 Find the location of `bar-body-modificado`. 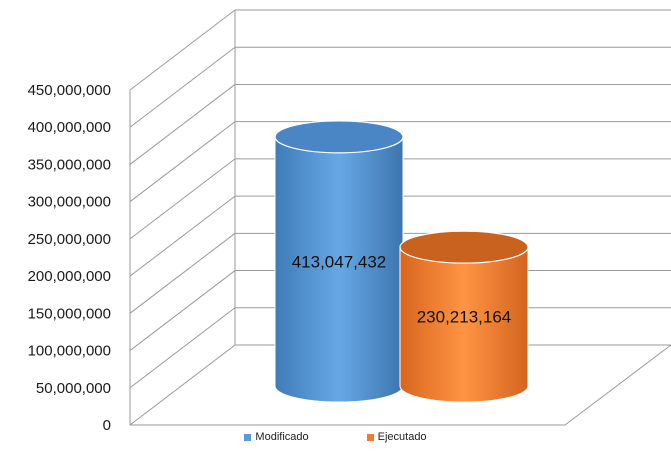

bar-body-modificado is located at coordinates (339, 269).